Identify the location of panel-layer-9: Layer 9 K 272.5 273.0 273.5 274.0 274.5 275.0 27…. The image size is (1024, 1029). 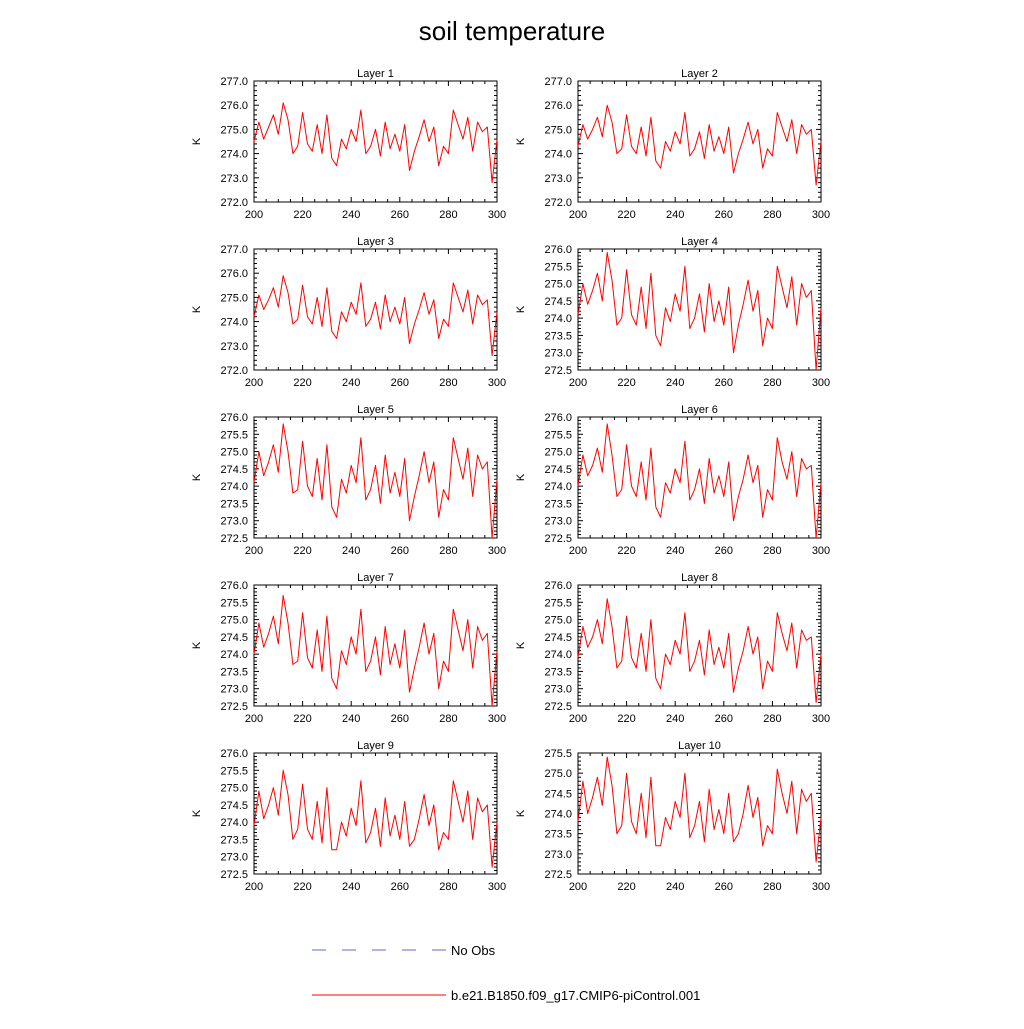
(348, 816).